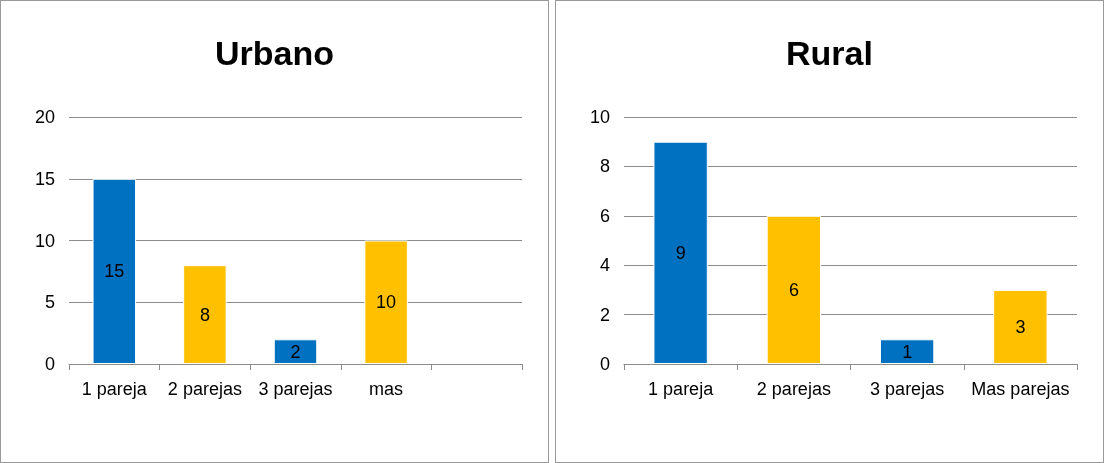  Describe the element at coordinates (49, 302) in the screenshot. I see `y-tick-label: 5` at that location.